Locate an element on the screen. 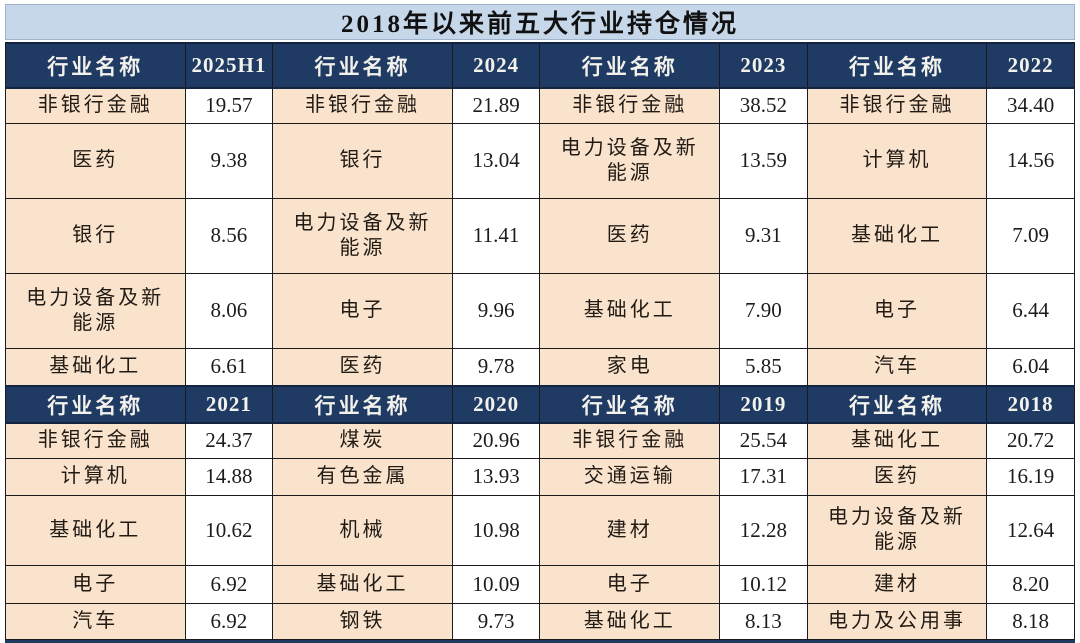 This screenshot has width=1080, height=643. value-cell: 13.93 is located at coordinates (496, 476).